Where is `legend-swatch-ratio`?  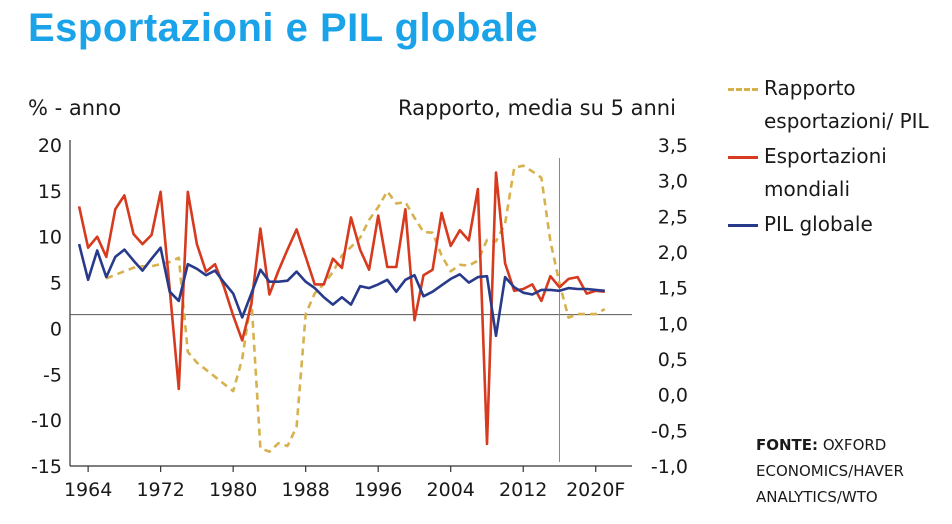 legend-swatch-ratio is located at coordinates (743, 89).